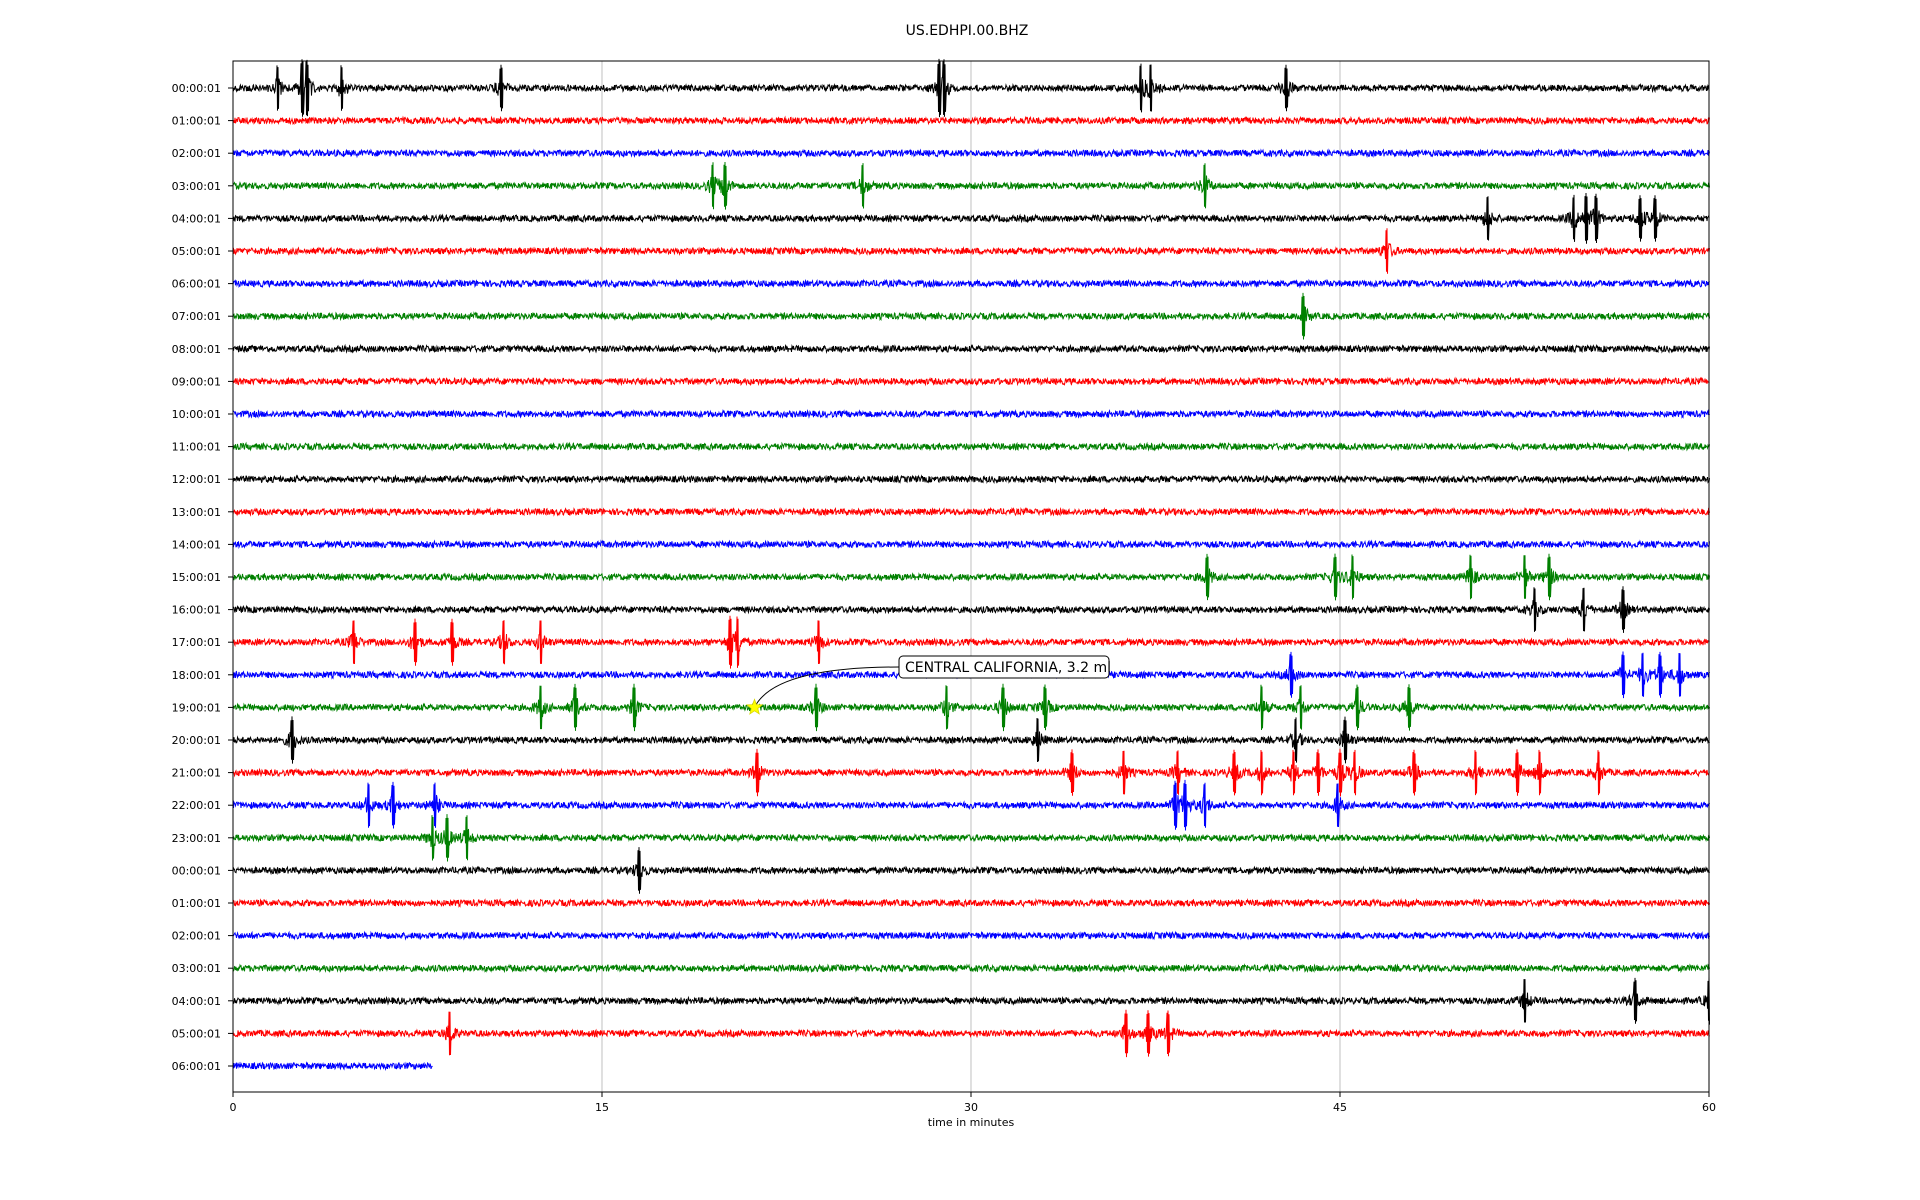  I want to click on row-label-27: 03:00:01, so click(196, 968).